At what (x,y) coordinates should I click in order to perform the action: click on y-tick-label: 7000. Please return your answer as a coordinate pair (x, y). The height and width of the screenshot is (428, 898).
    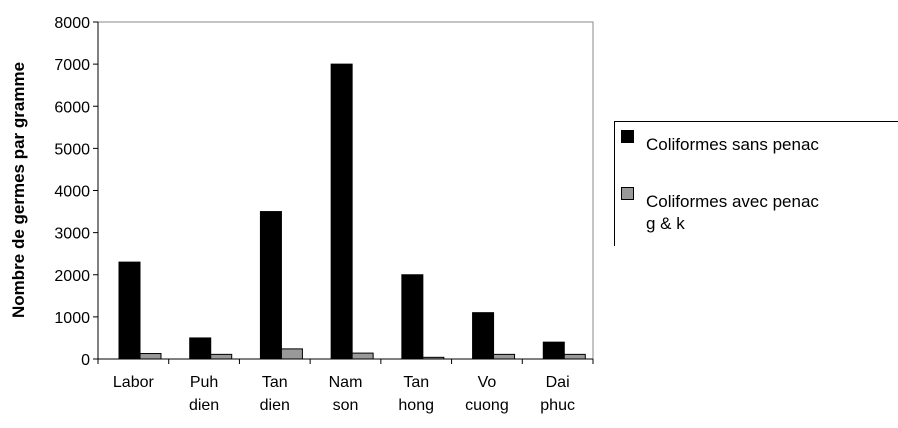
    Looking at the image, I should click on (72, 65).